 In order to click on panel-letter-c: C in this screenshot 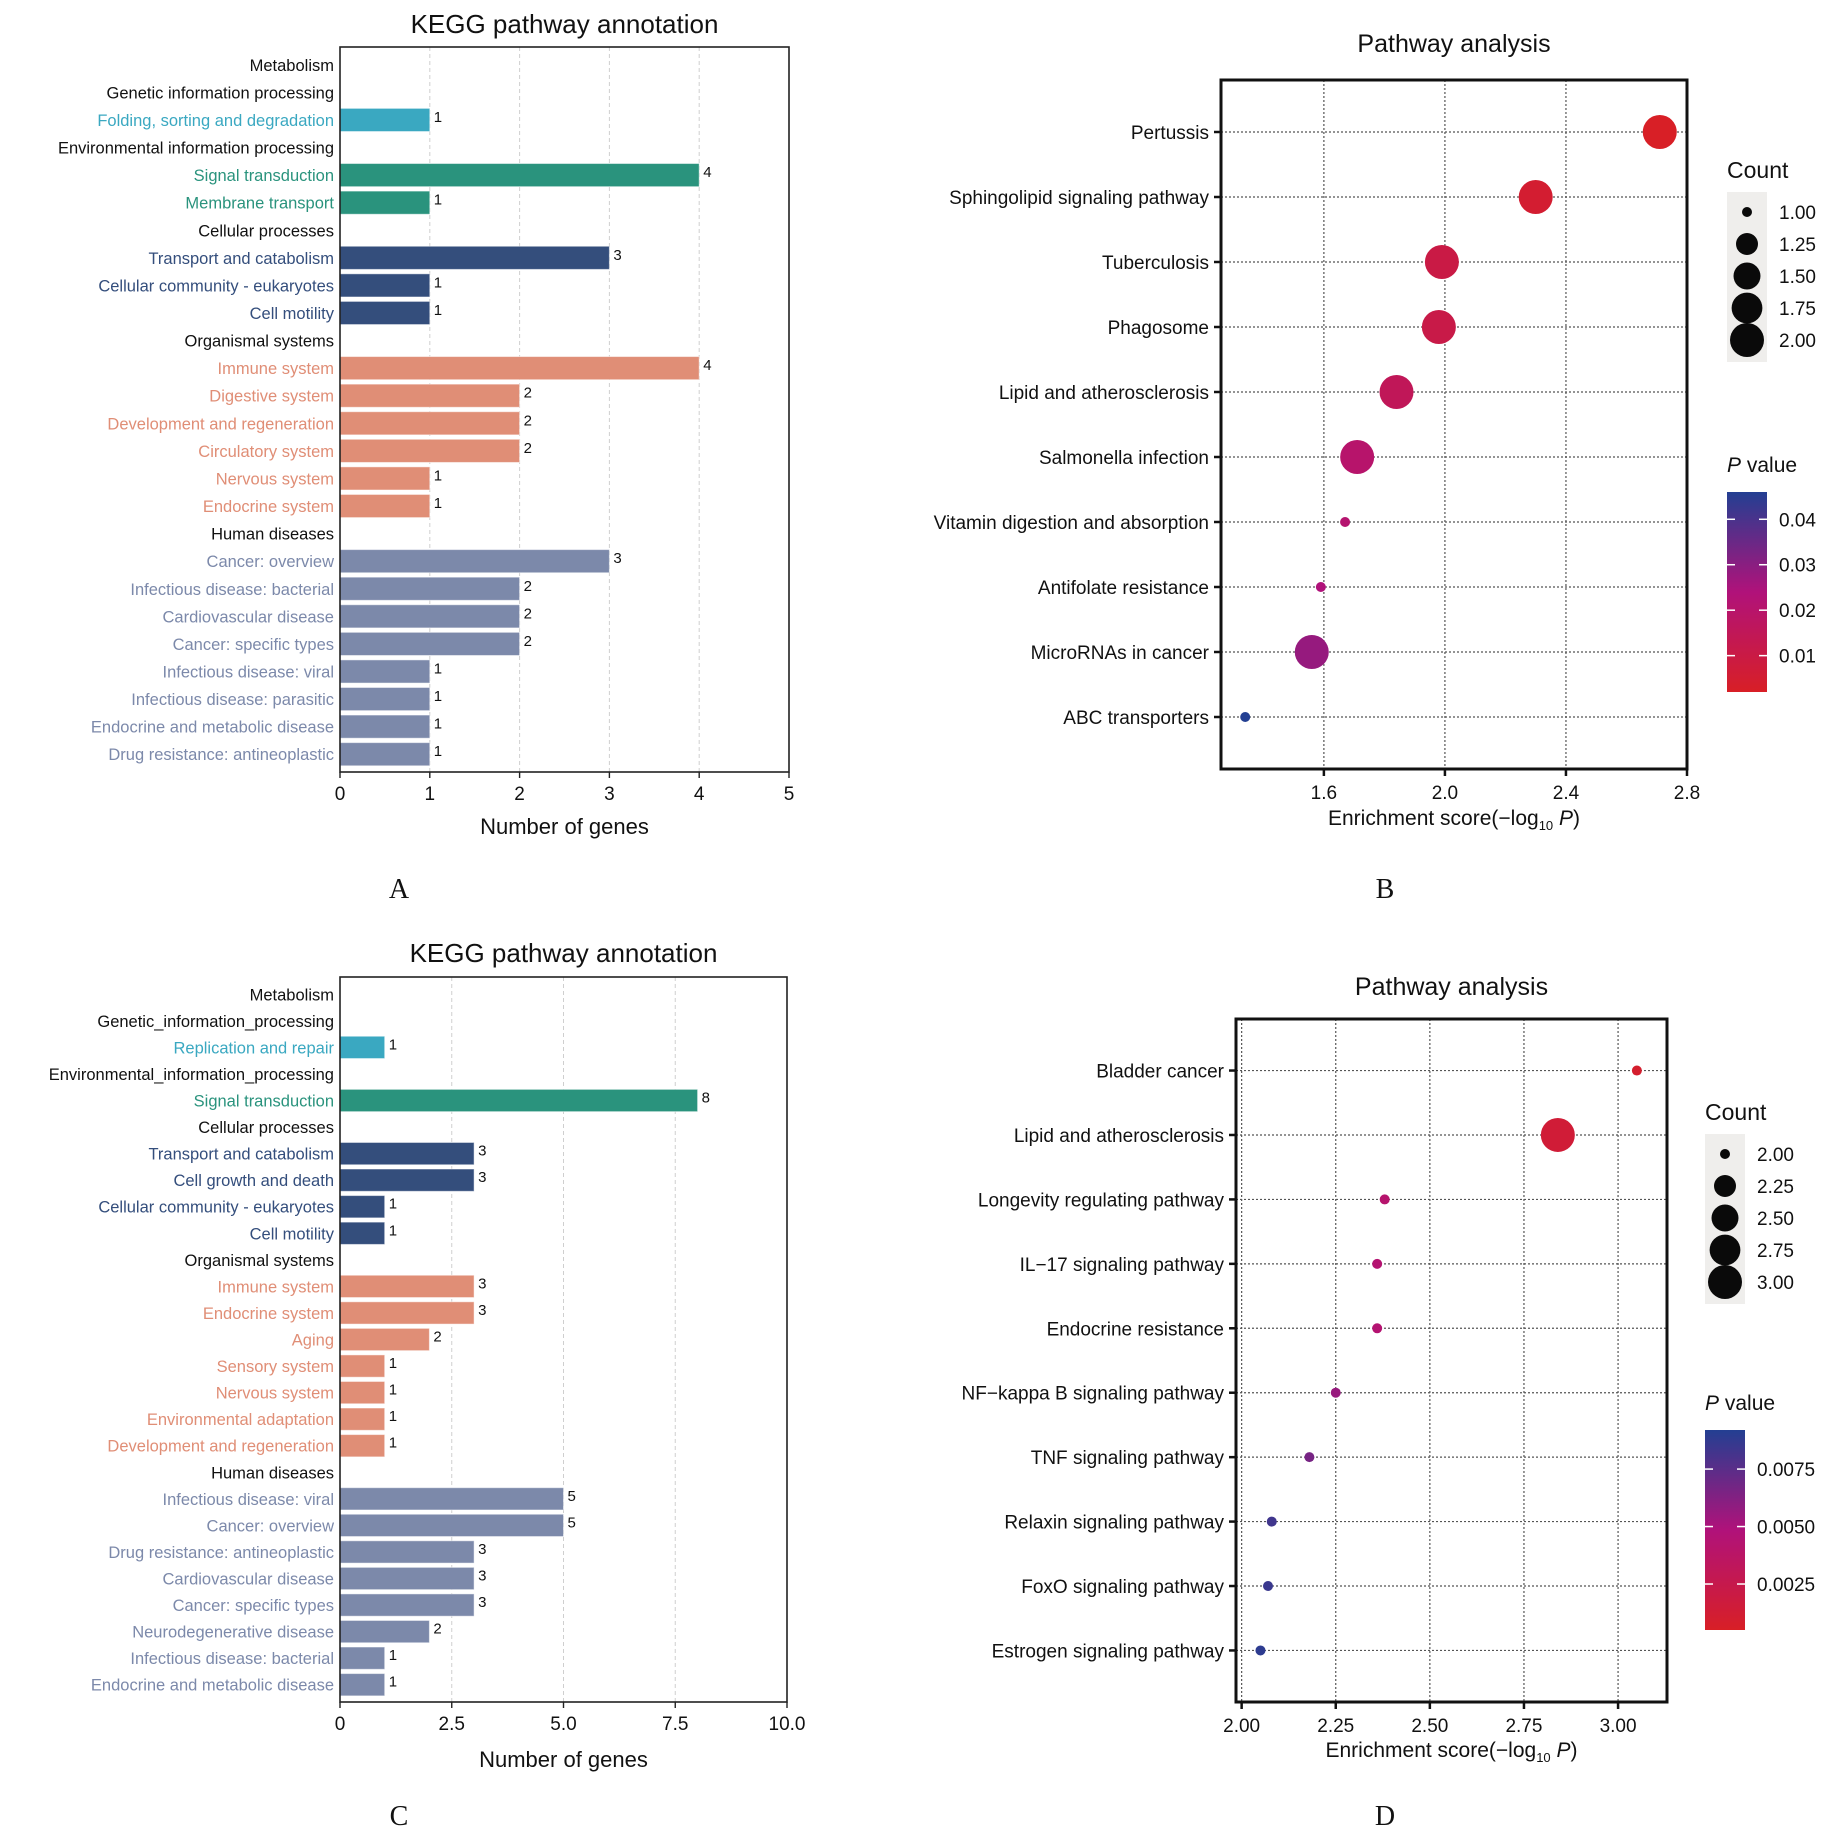, I will do `click(399, 1816)`.